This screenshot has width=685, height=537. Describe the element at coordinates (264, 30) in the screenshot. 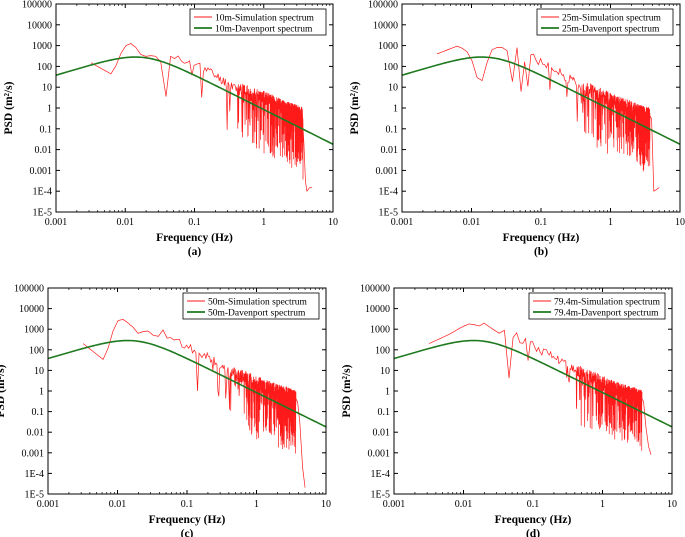

I see `legend-entry: 10m-Davenport spectrum` at that location.